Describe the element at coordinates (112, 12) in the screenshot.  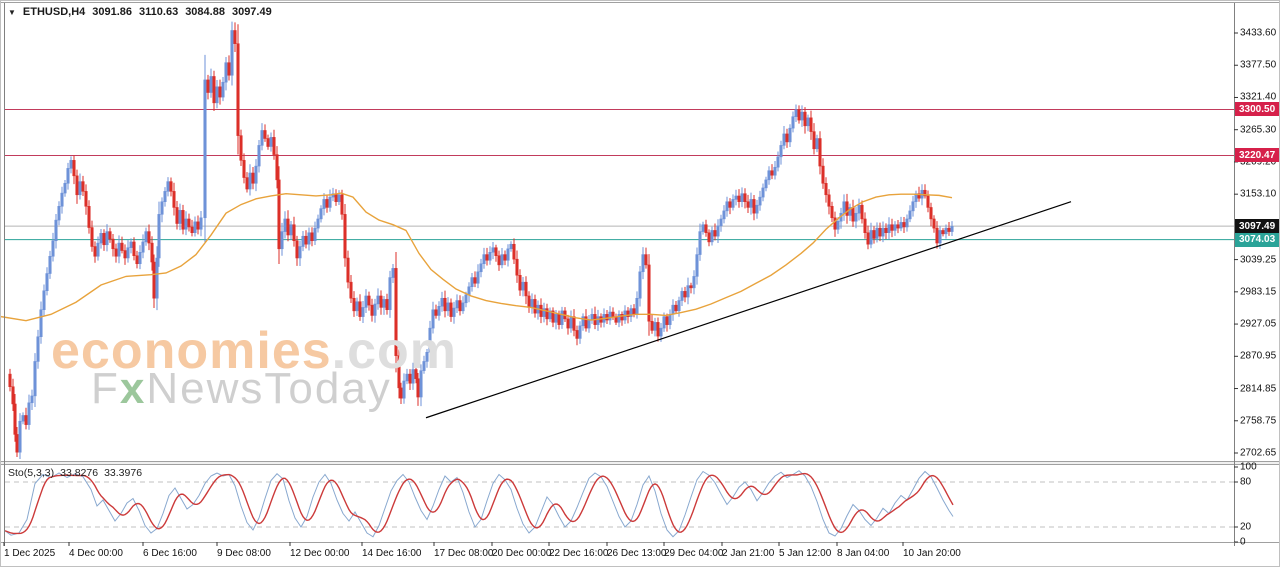
I see `ohlc-open: 3091.86` at that location.